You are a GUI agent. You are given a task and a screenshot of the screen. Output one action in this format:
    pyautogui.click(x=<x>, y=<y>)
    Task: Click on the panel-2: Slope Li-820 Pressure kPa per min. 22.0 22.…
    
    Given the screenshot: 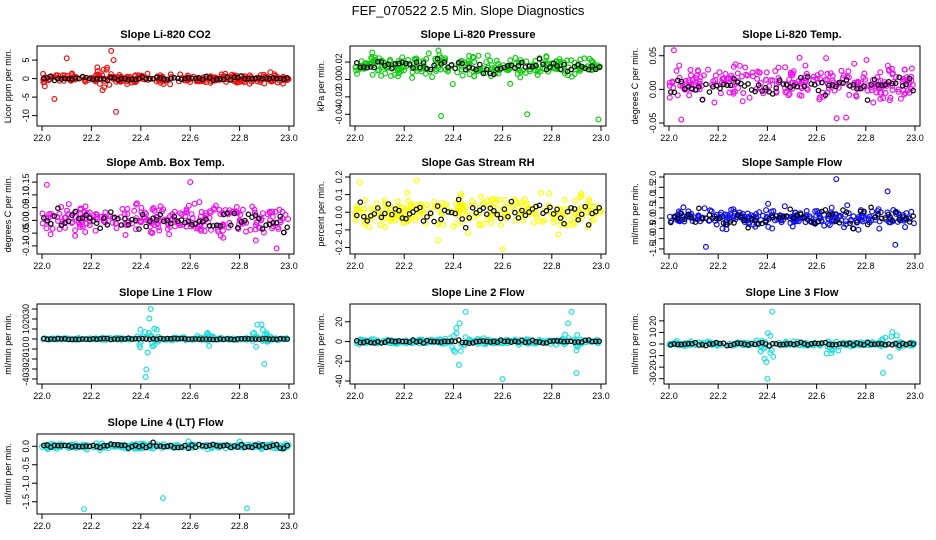 What is the action you would take?
    pyautogui.click(x=463, y=86)
    